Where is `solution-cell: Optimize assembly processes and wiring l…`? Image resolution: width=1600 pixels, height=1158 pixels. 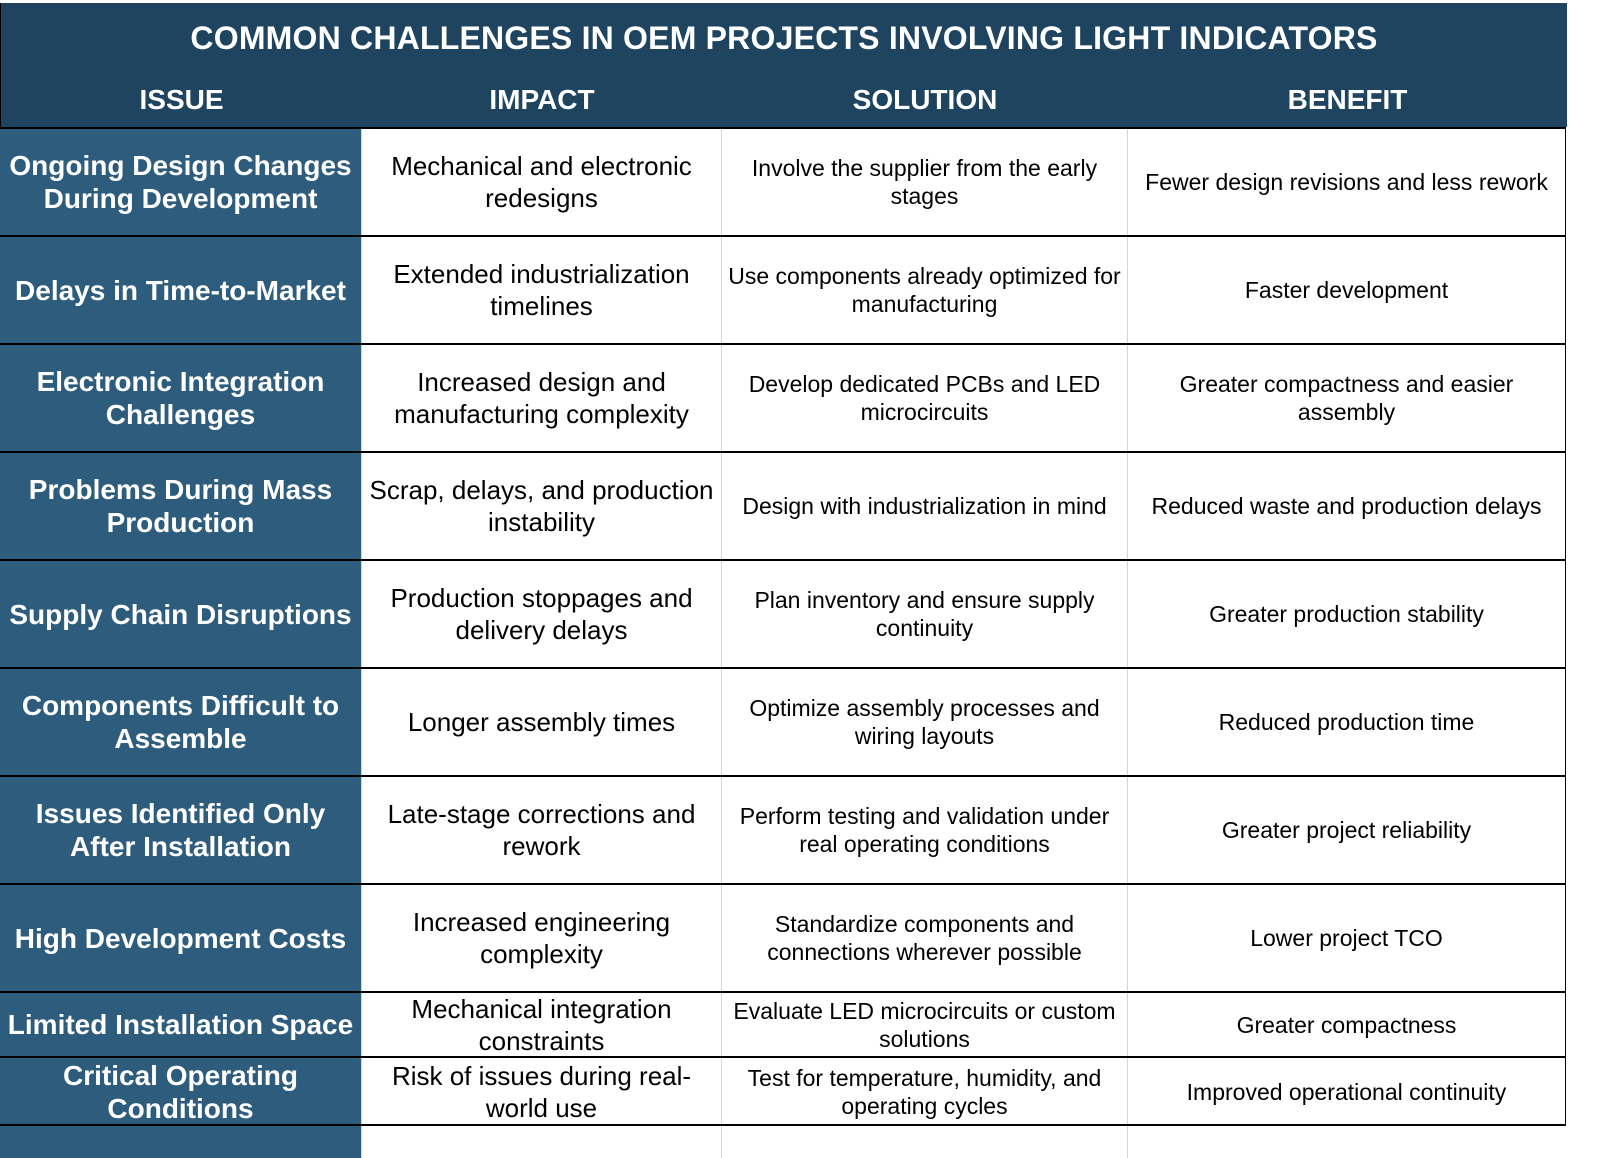 solution-cell: Optimize assembly processes and wiring l… is located at coordinates (924, 722).